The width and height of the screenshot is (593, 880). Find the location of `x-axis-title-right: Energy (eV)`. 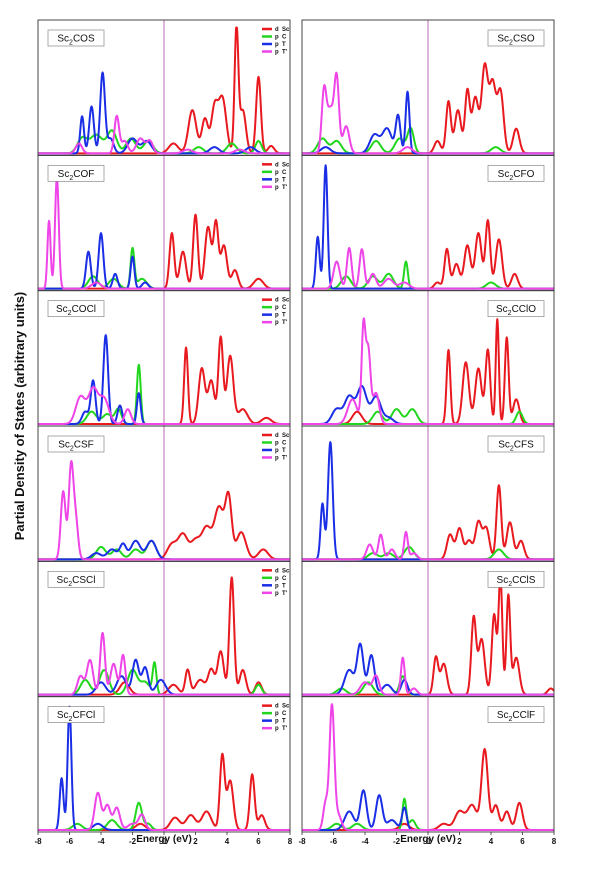

x-axis-title-right: Energy (eV) is located at coordinates (428, 839).